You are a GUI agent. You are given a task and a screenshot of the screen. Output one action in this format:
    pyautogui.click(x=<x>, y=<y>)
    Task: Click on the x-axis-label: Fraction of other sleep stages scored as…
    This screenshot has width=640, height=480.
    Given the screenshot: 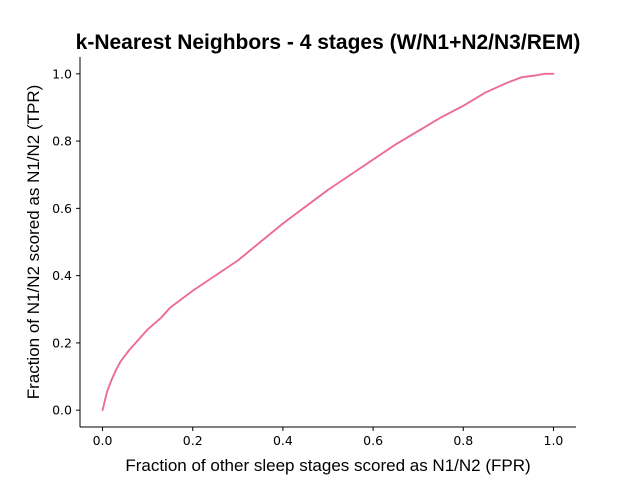 What is the action you would take?
    pyautogui.click(x=327, y=465)
    